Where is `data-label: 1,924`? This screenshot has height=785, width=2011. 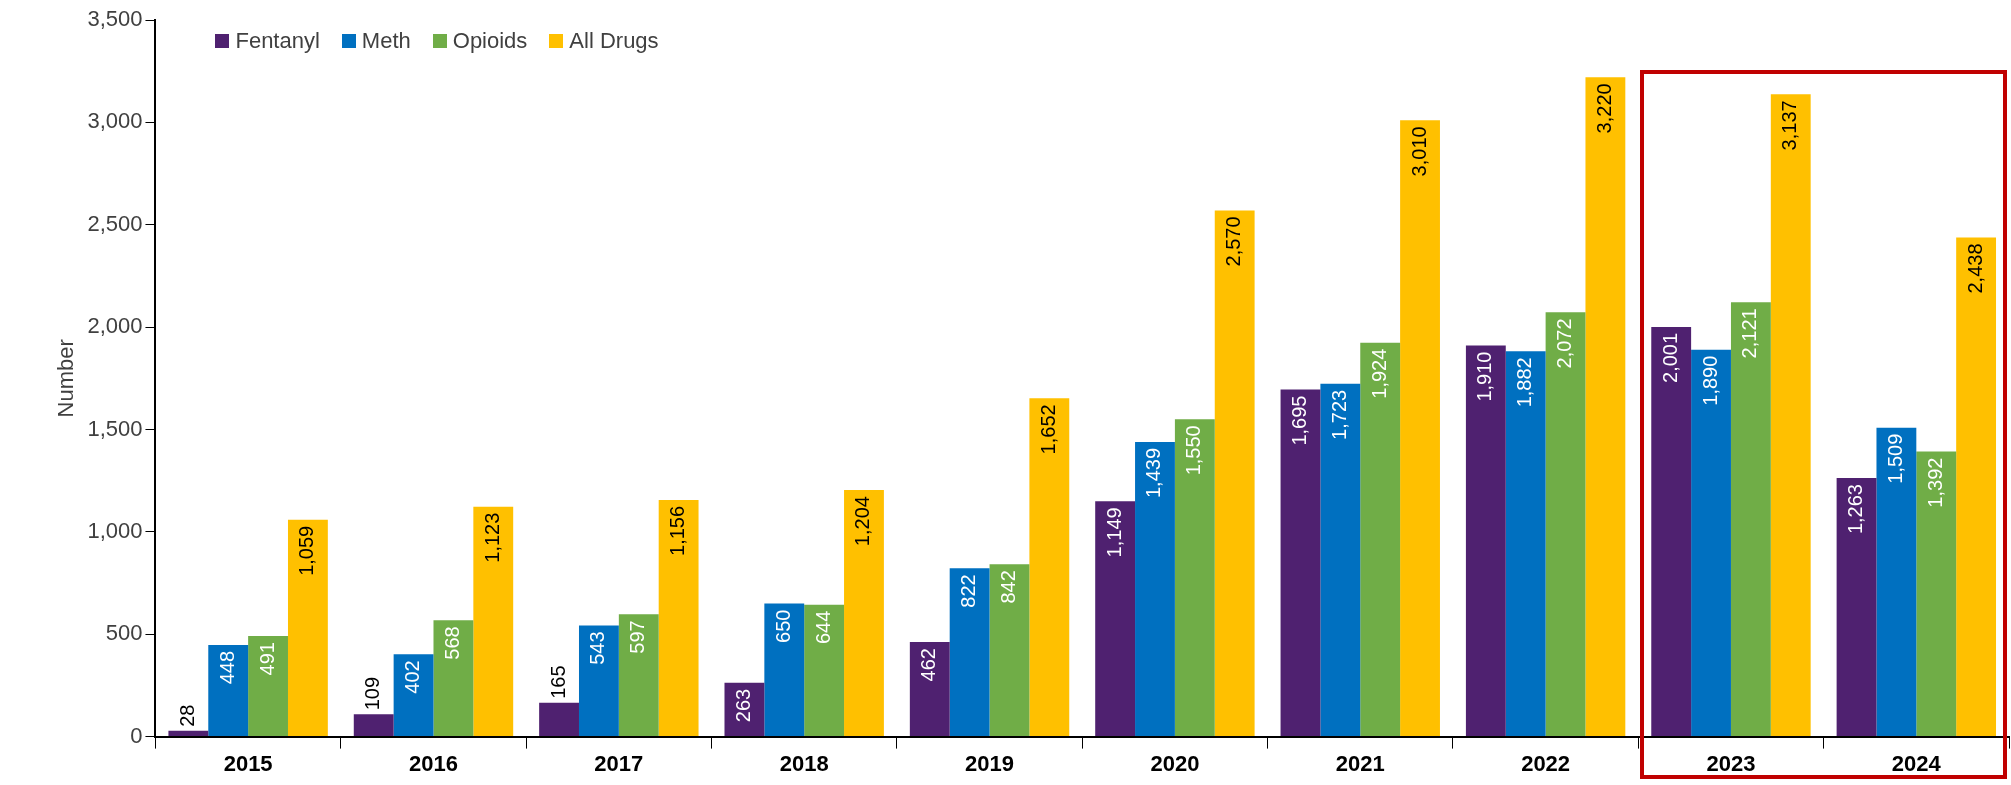 data-label: 1,924 is located at coordinates (1378, 373).